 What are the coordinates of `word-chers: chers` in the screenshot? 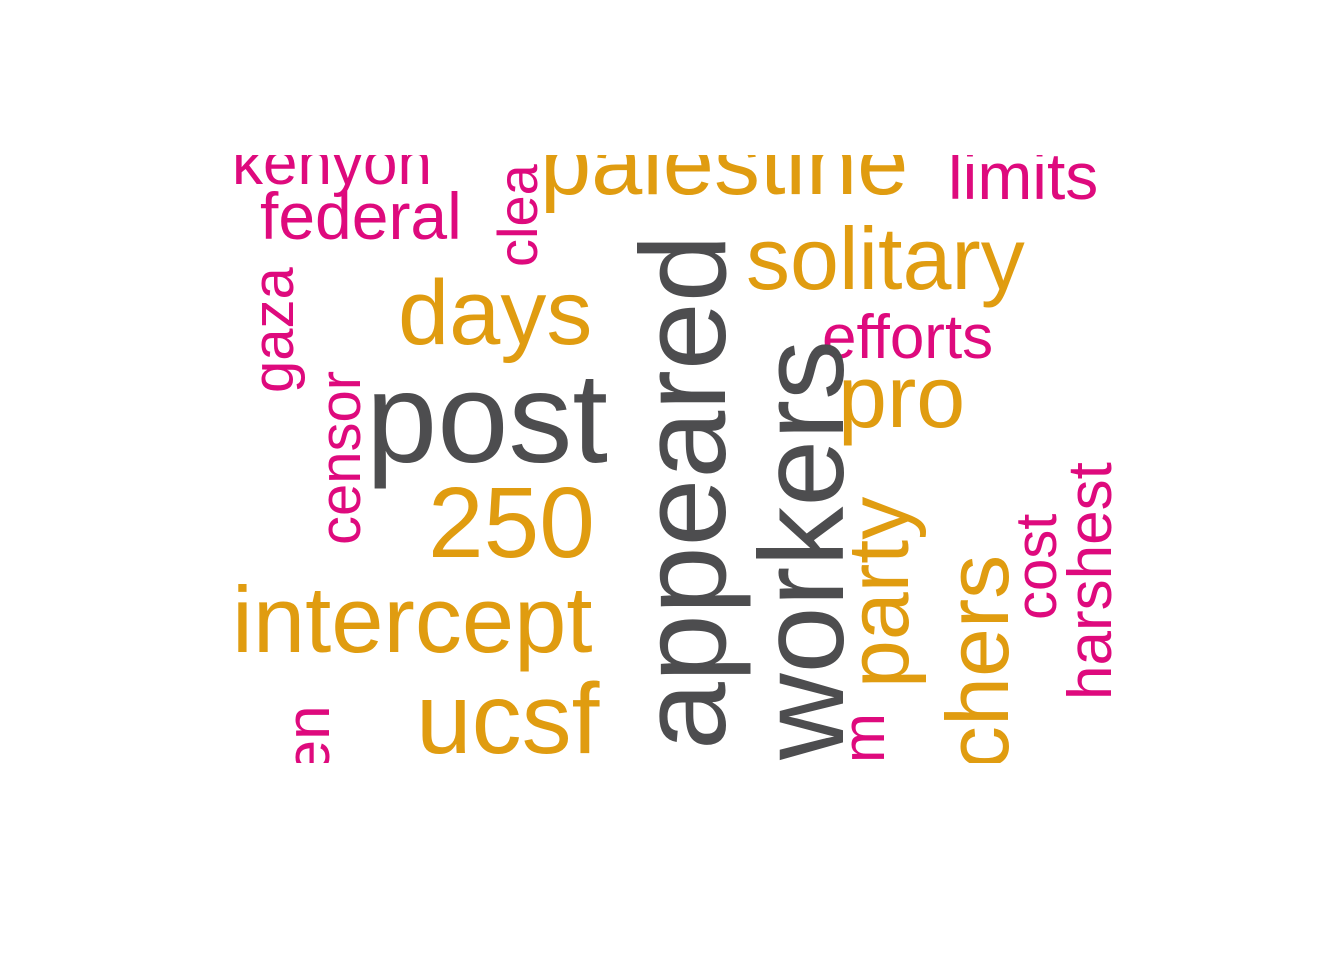 It's located at (977, 658).